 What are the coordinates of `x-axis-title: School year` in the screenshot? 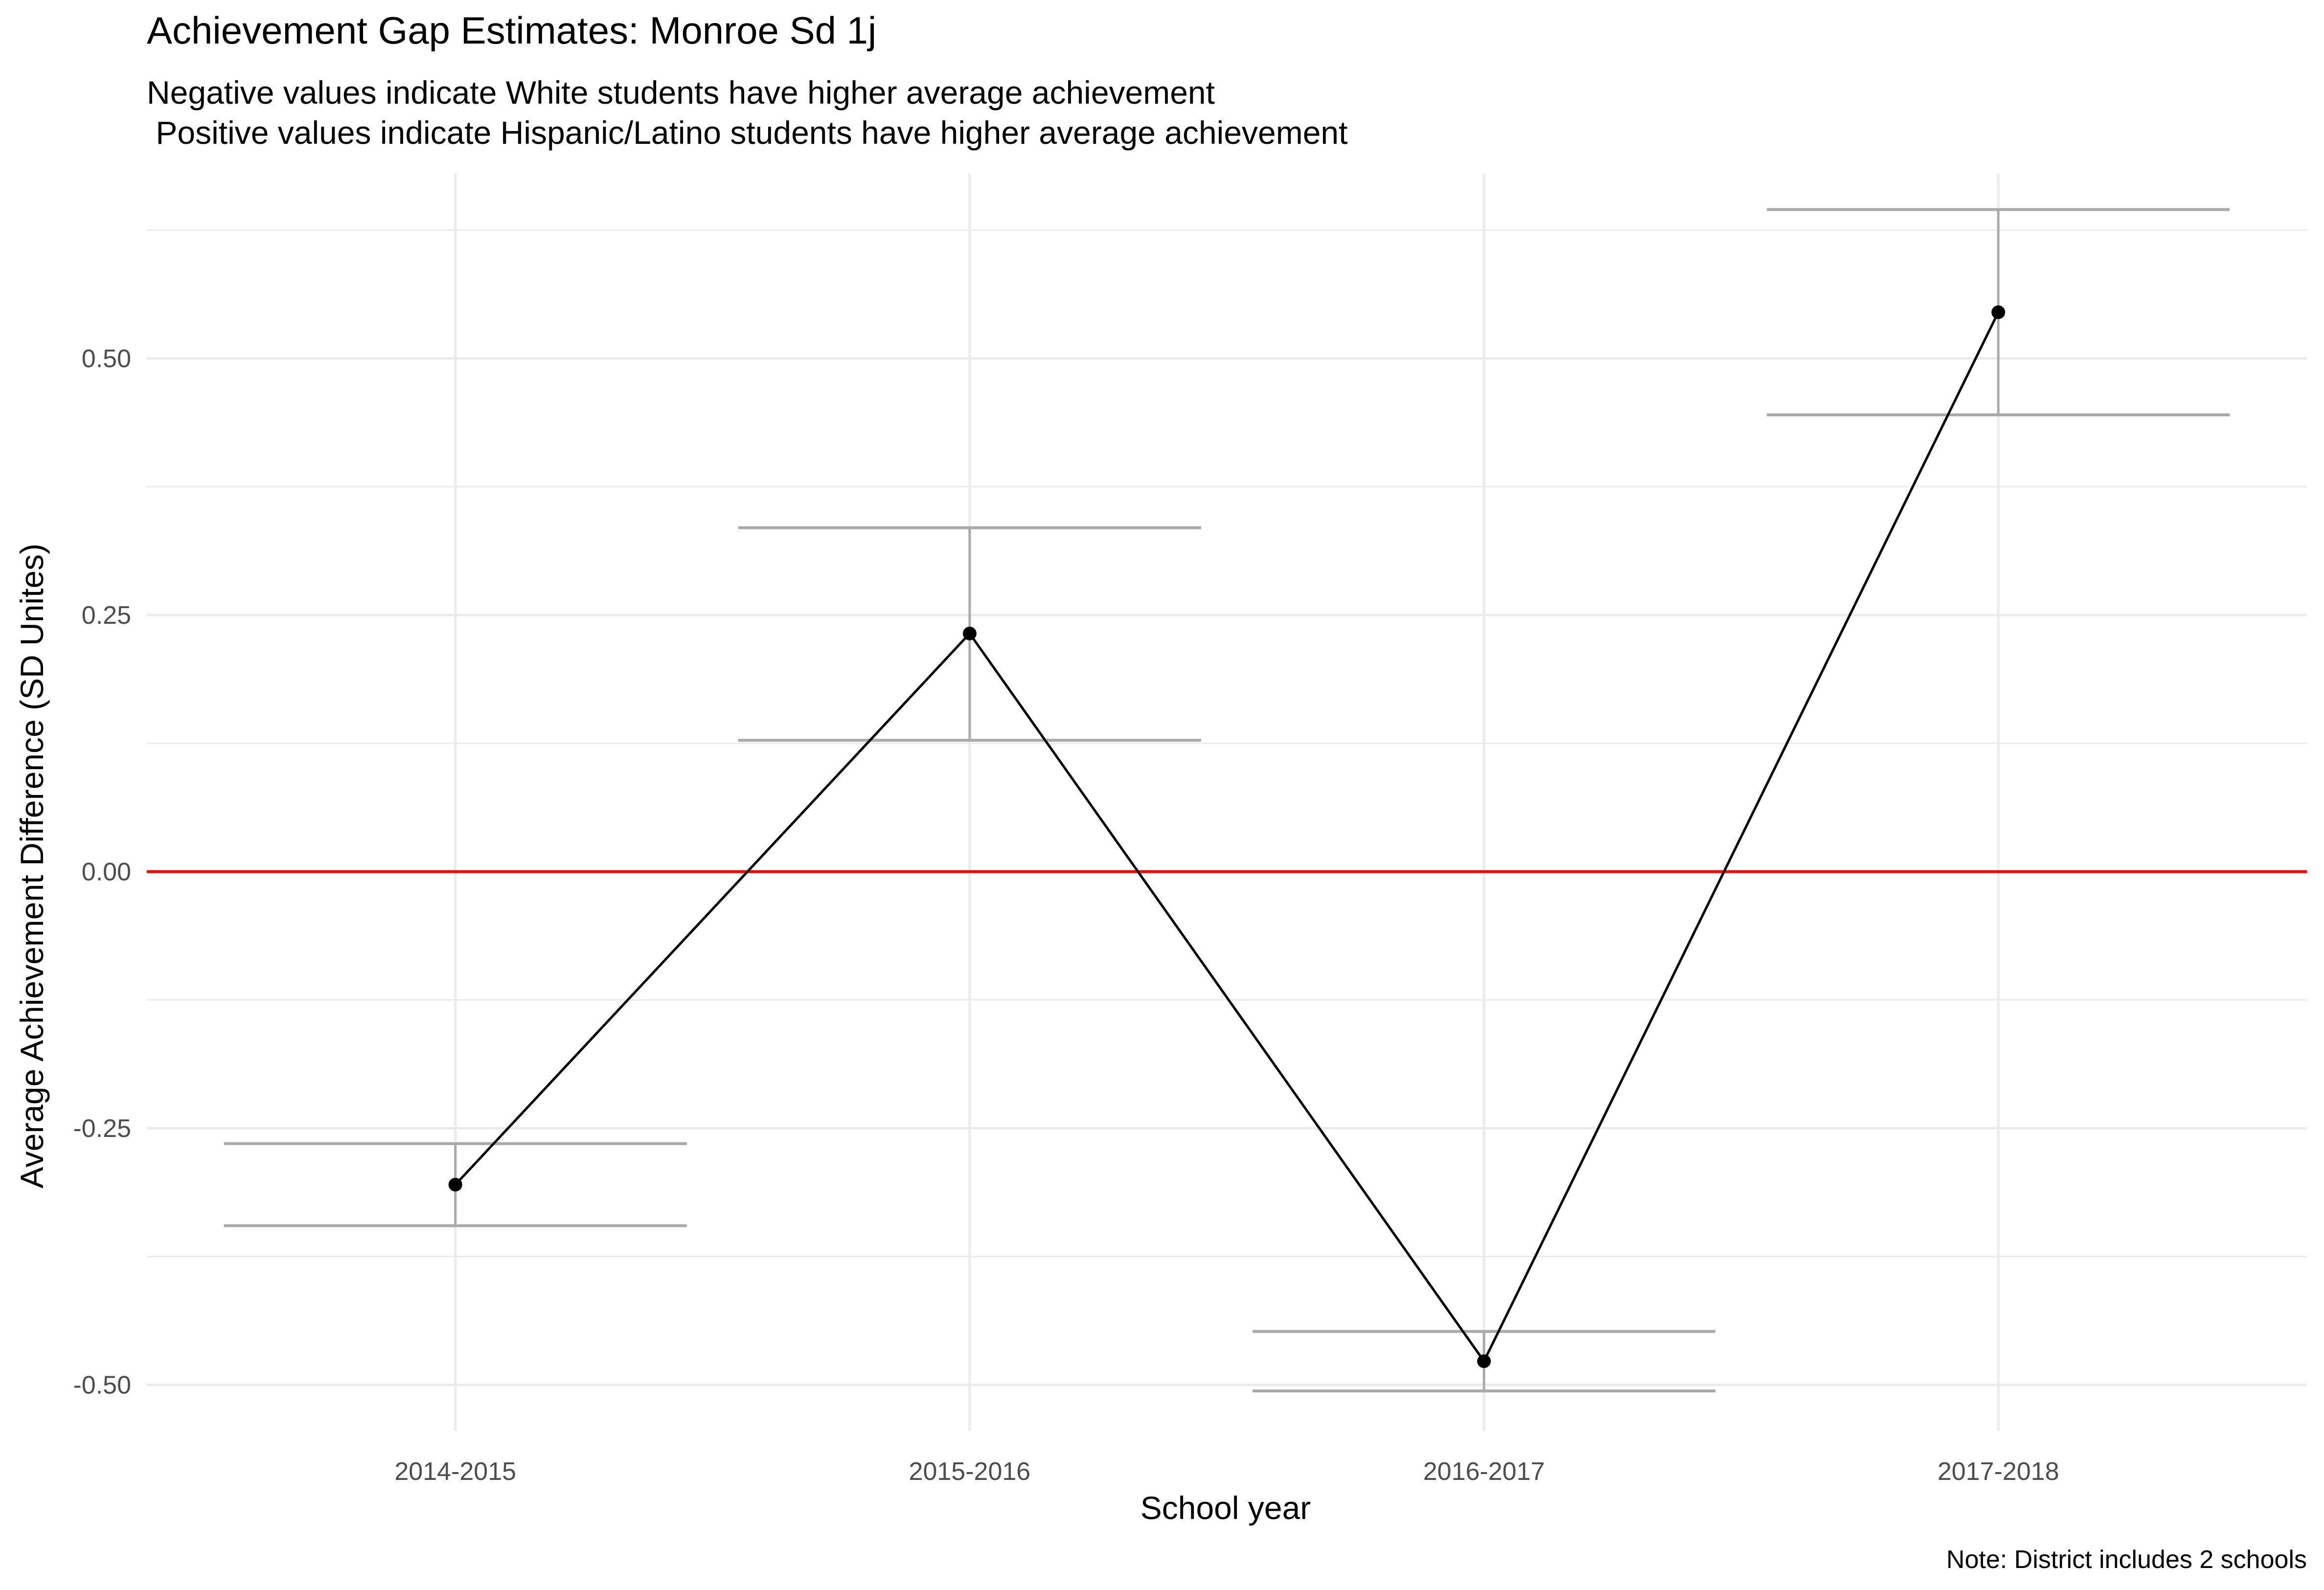 It's located at (1225, 1508).